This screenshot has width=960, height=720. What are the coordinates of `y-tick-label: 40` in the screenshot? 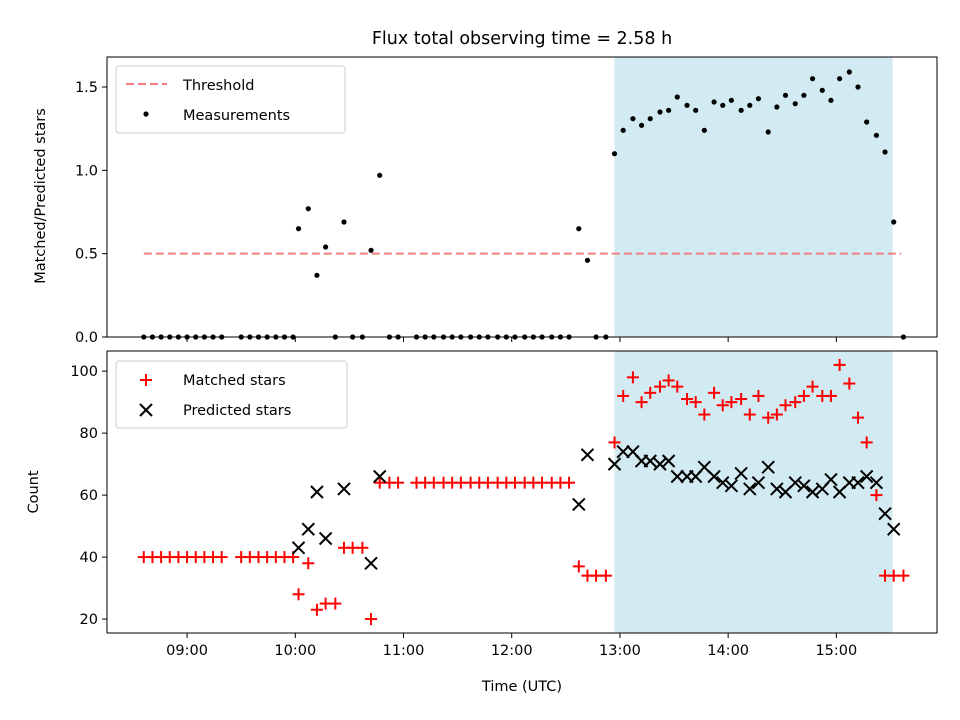 It's located at (89, 558).